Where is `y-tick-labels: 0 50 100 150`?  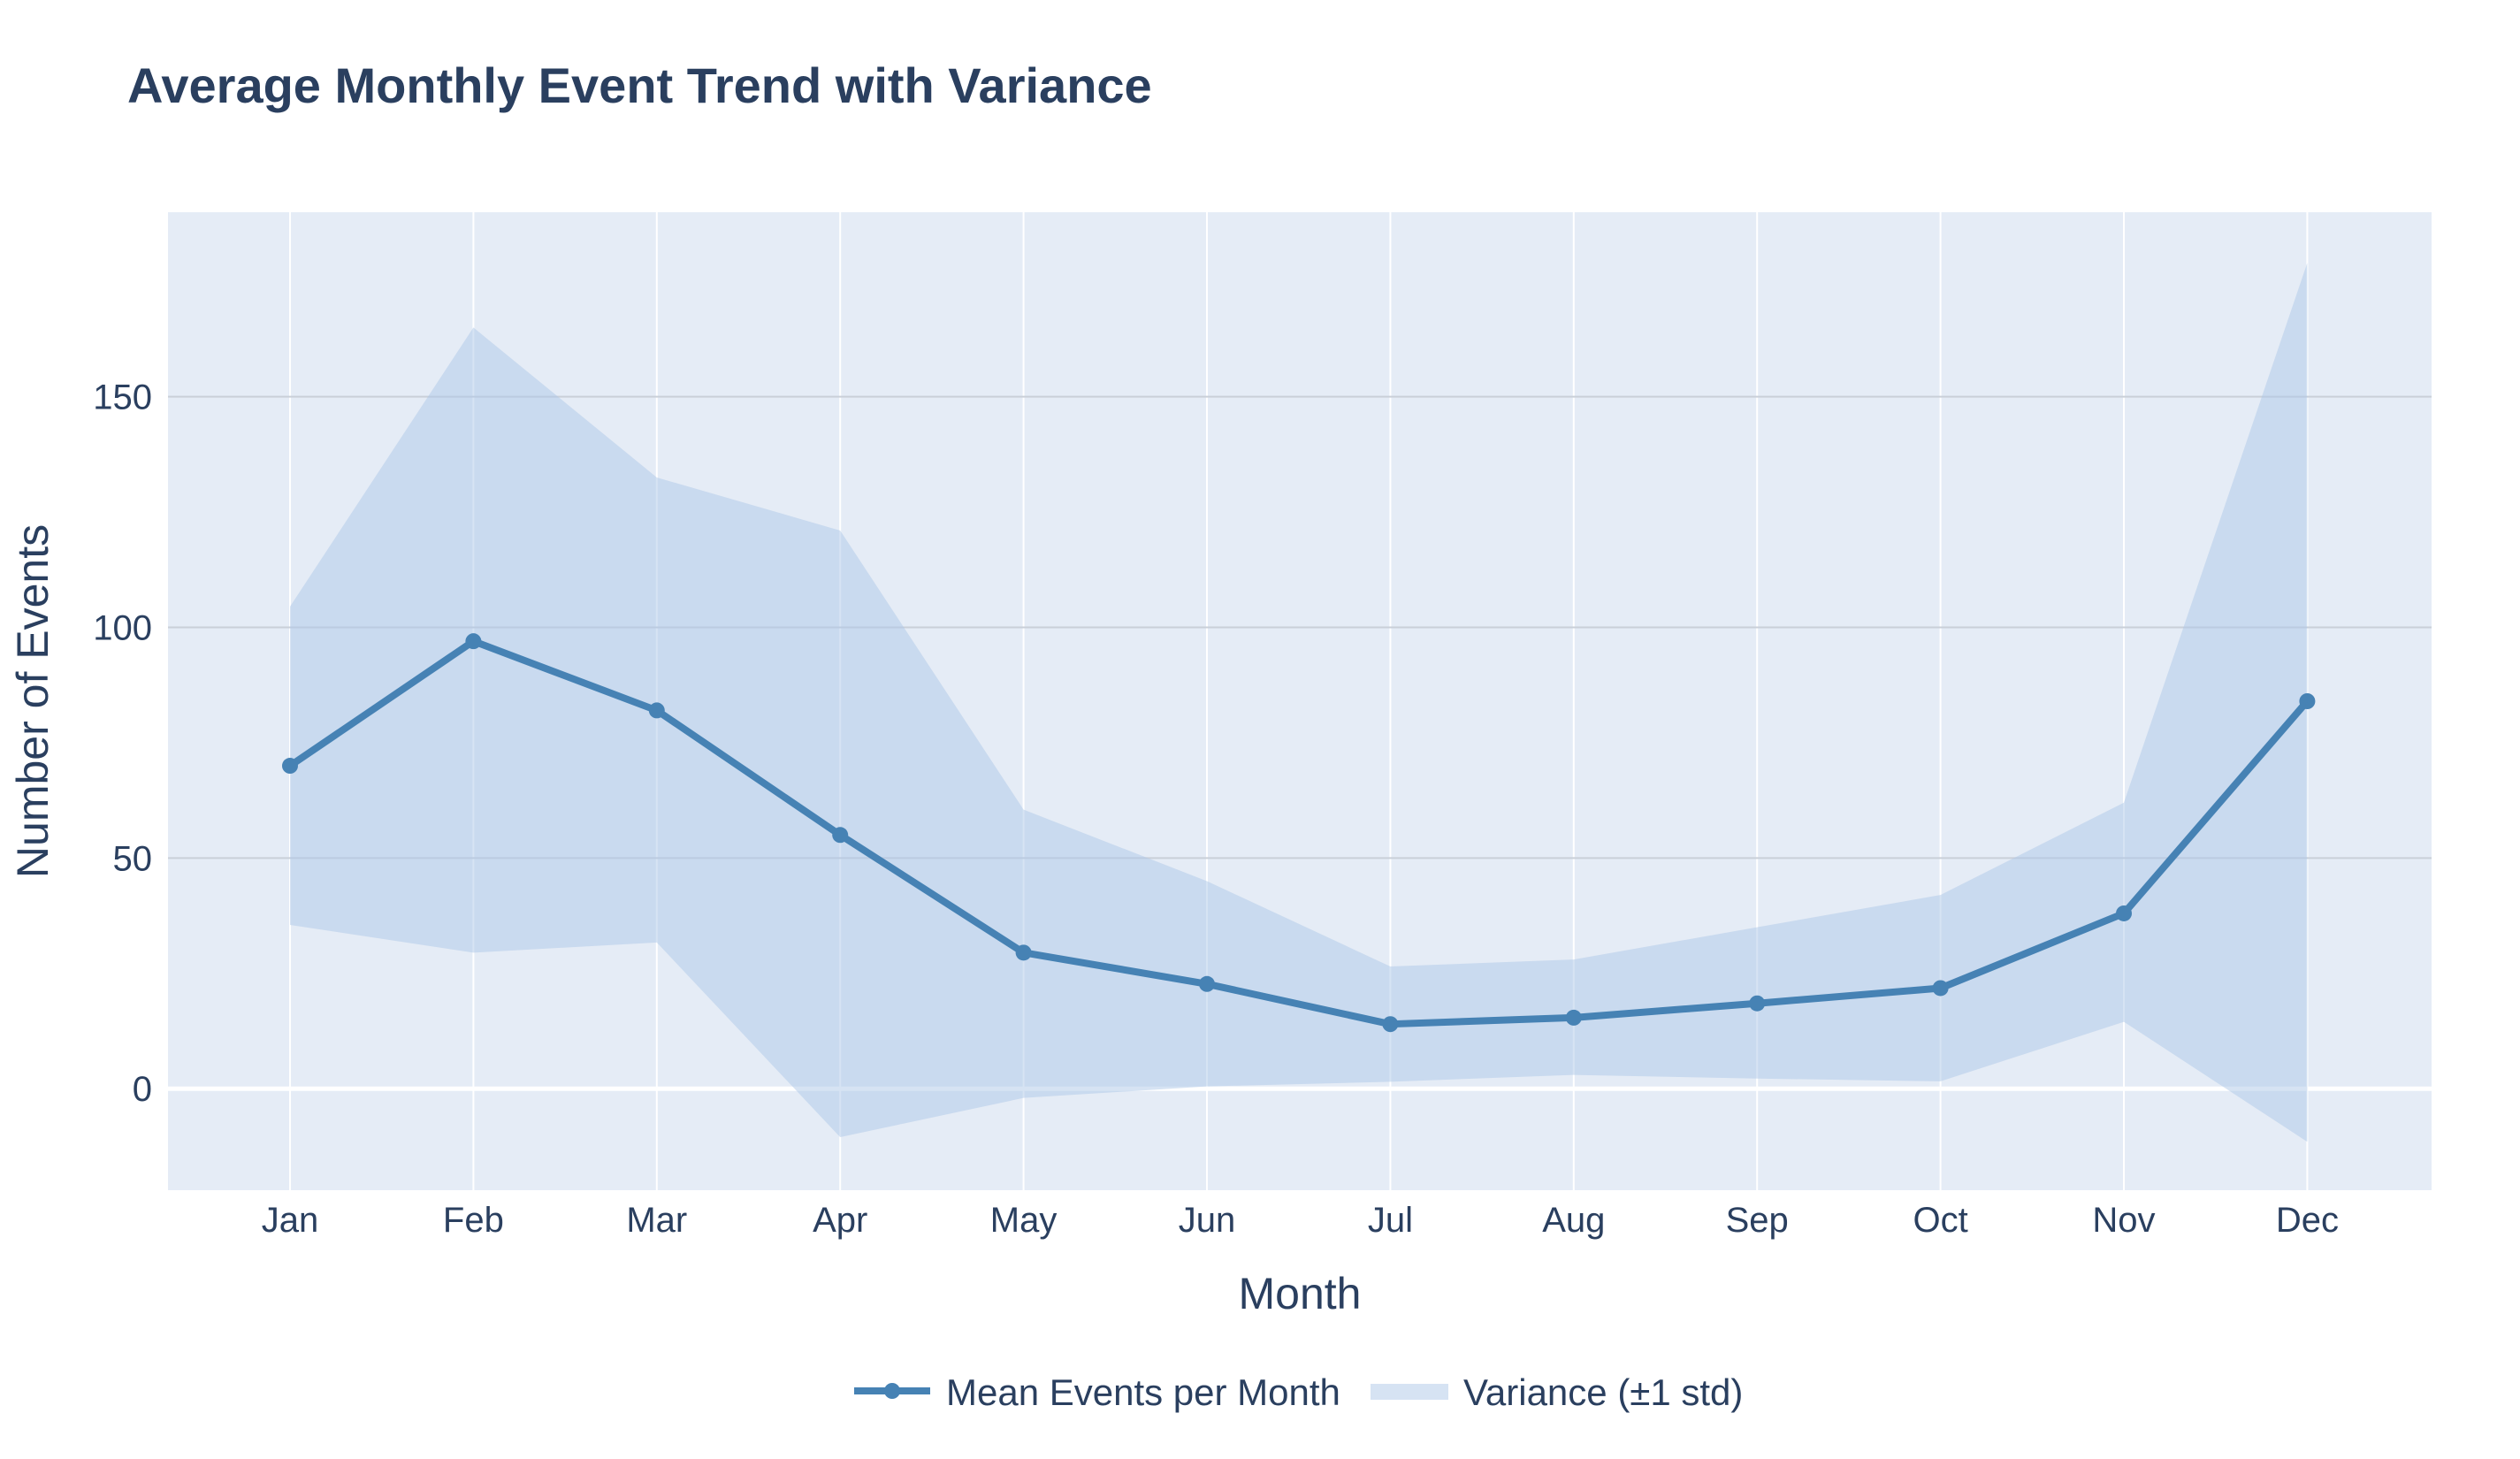 y-tick-labels: 0 50 100 150 is located at coordinates (122, 744).